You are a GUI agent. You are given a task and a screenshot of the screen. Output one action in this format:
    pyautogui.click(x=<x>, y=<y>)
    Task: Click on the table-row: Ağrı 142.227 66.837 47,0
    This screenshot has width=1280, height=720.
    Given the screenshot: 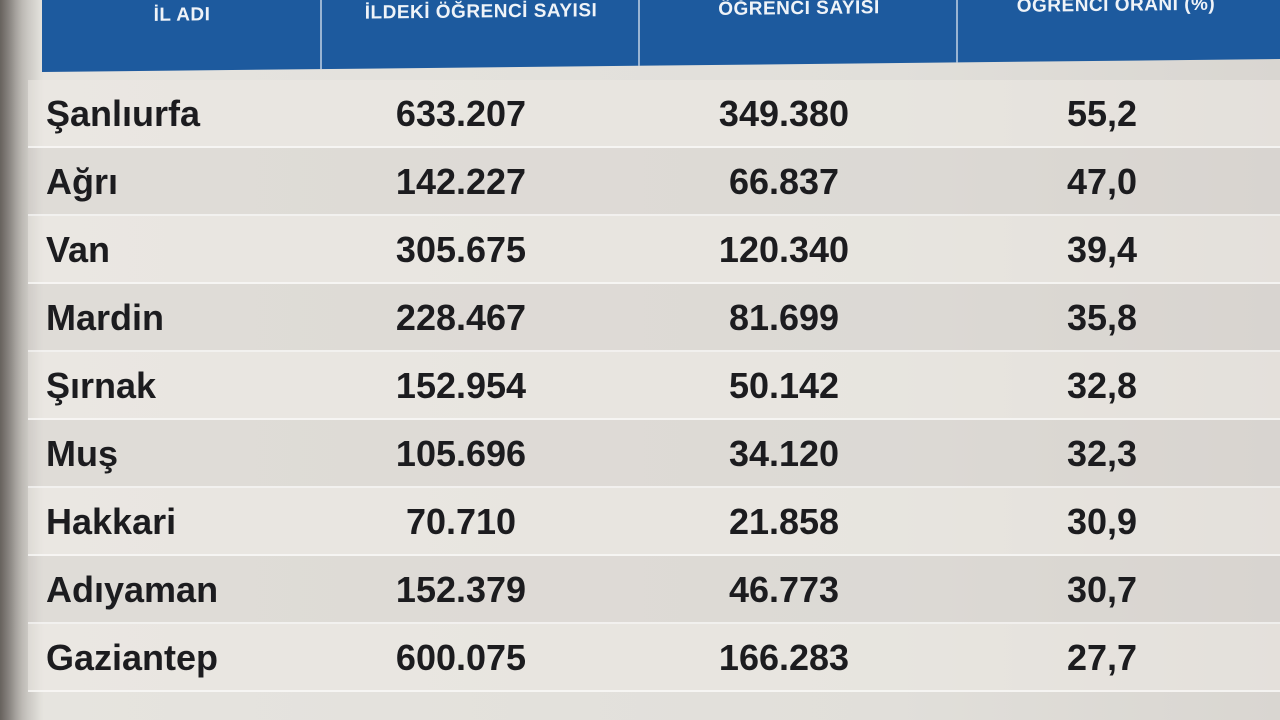 What is the action you would take?
    pyautogui.click(x=654, y=182)
    